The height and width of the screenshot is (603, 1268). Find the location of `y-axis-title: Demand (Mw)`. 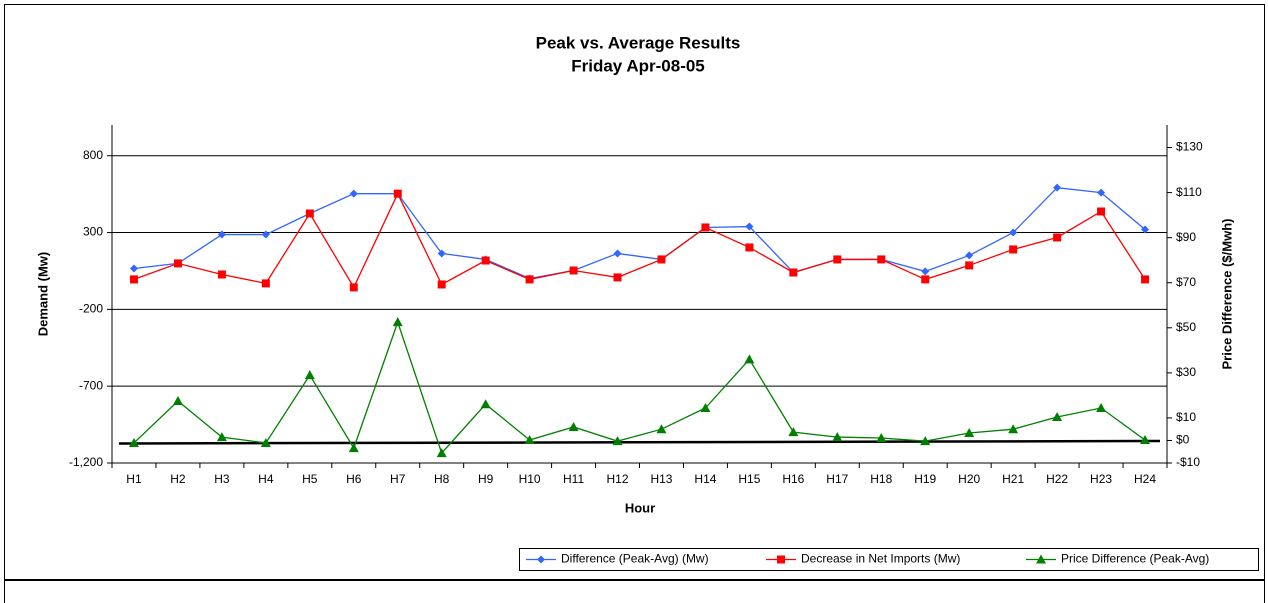

y-axis-title: Demand (Mw) is located at coordinates (42, 294).